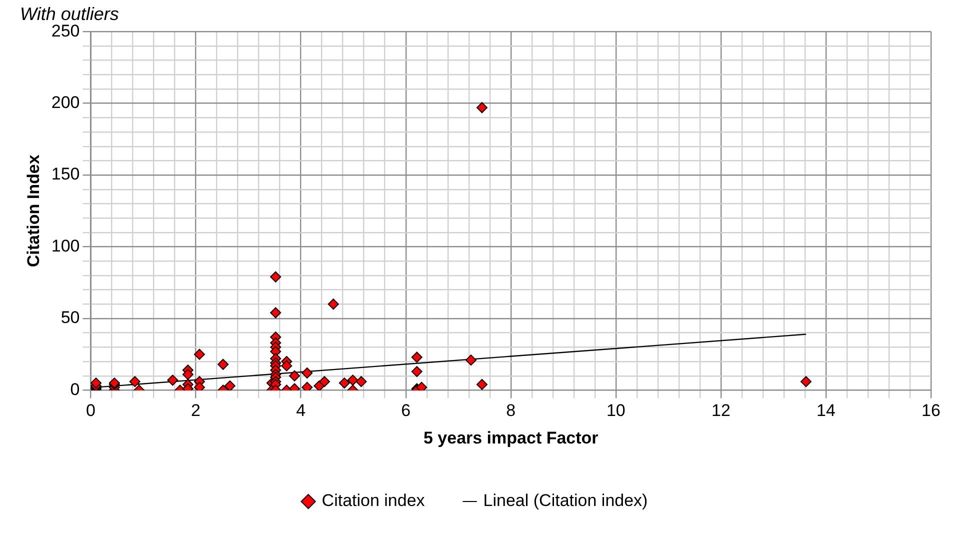 The height and width of the screenshot is (550, 961). Describe the element at coordinates (720, 410) in the screenshot. I see `x-tick-label: 12` at that location.